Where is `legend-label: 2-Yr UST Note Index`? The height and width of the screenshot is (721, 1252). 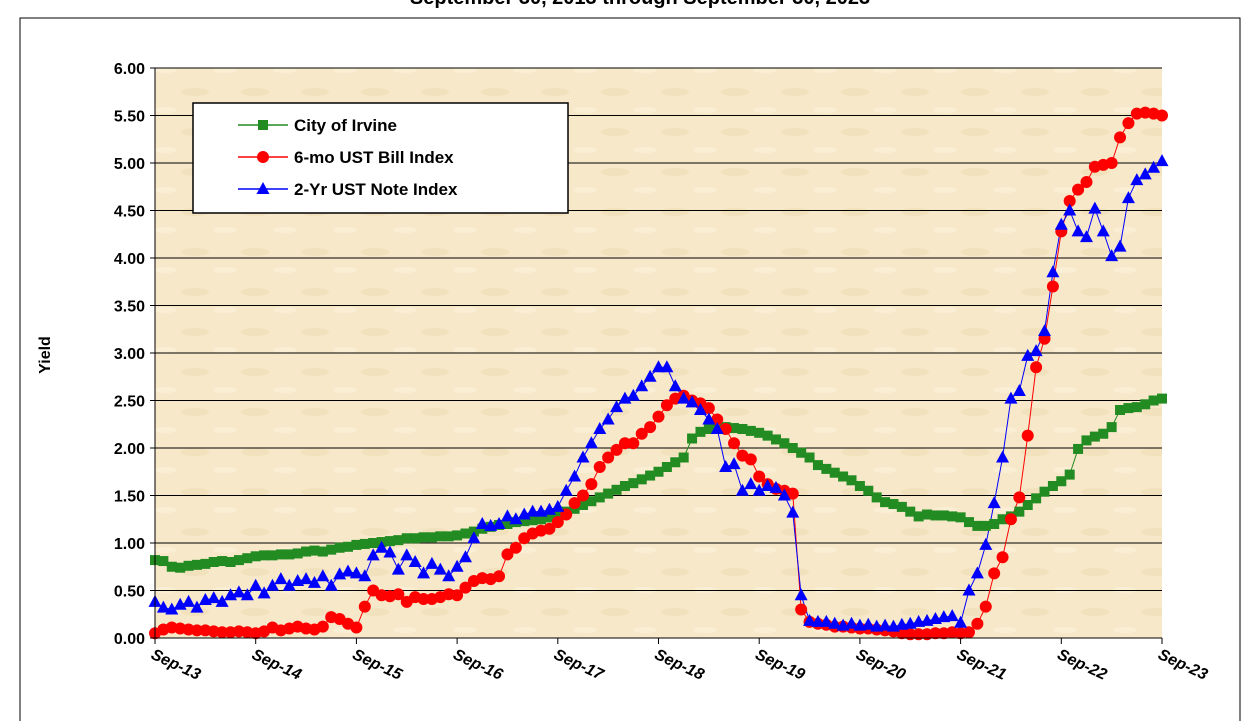
legend-label: 2-Yr UST Note Index is located at coordinates (376, 189).